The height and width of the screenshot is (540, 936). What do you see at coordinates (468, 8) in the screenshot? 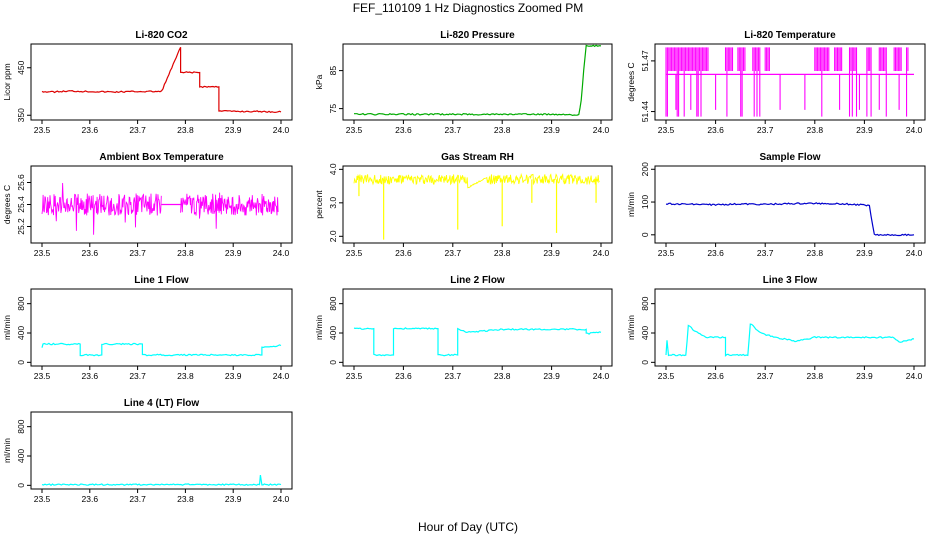
I see `figure-title: FEF_110109 1 Hz Diagnostics Zoomed PM` at bounding box center [468, 8].